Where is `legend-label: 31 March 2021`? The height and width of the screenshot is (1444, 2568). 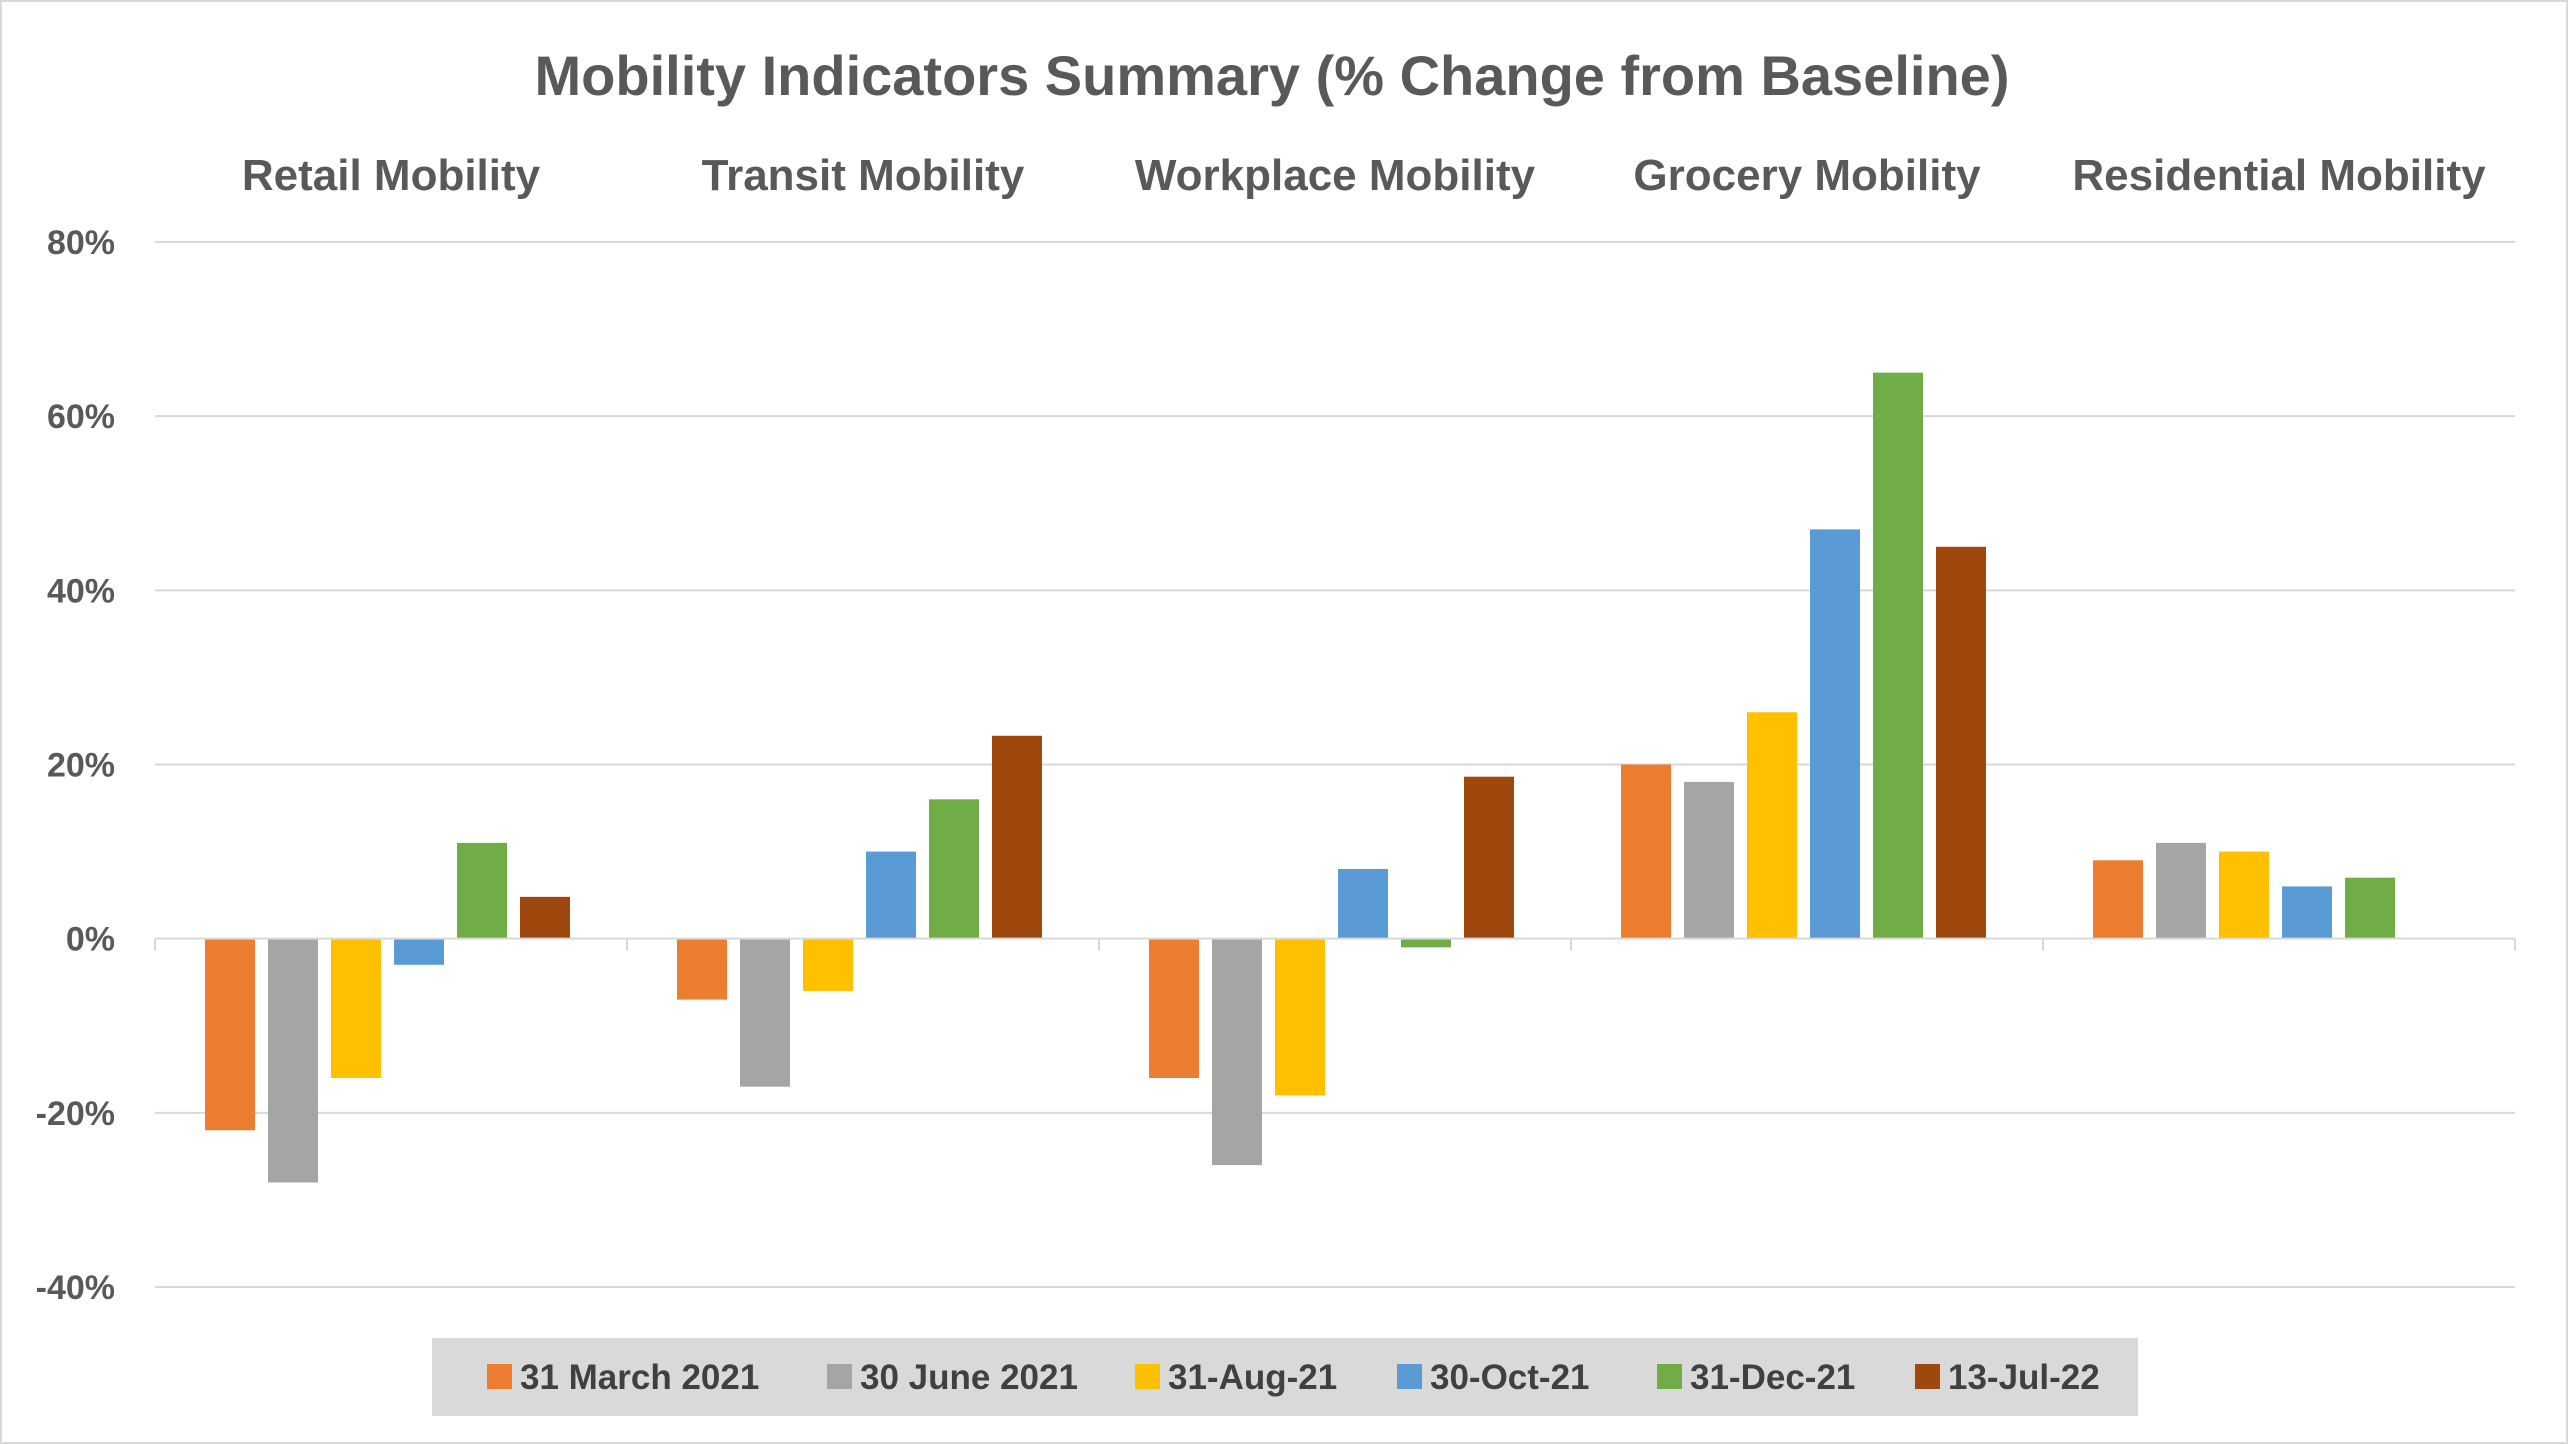 legend-label: 31 March 2021 is located at coordinates (639, 1377).